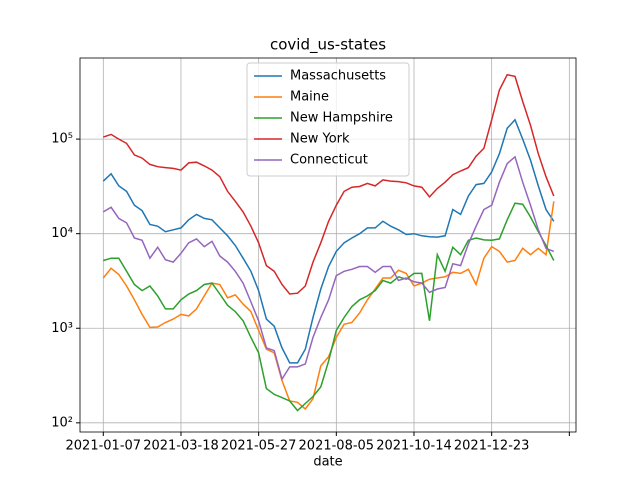  What do you see at coordinates (328, 45) in the screenshot?
I see `chart-title: covid_us-states` at bounding box center [328, 45].